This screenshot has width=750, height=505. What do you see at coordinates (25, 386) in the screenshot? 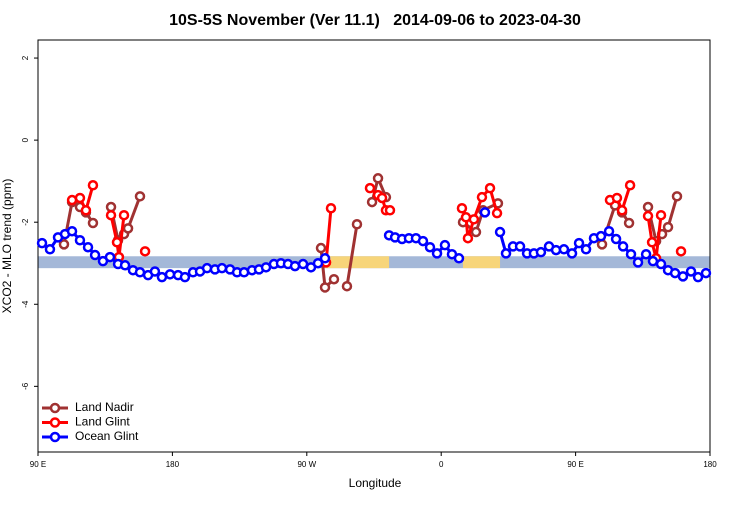
I see `y-tick-label: -6` at bounding box center [25, 386].